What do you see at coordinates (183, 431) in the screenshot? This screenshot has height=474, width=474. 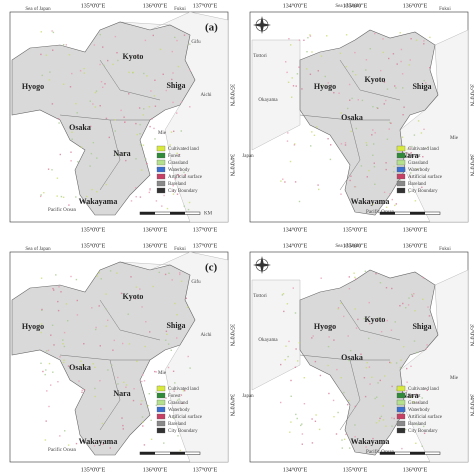 I see `legend-label: City Boundary` at bounding box center [183, 431].